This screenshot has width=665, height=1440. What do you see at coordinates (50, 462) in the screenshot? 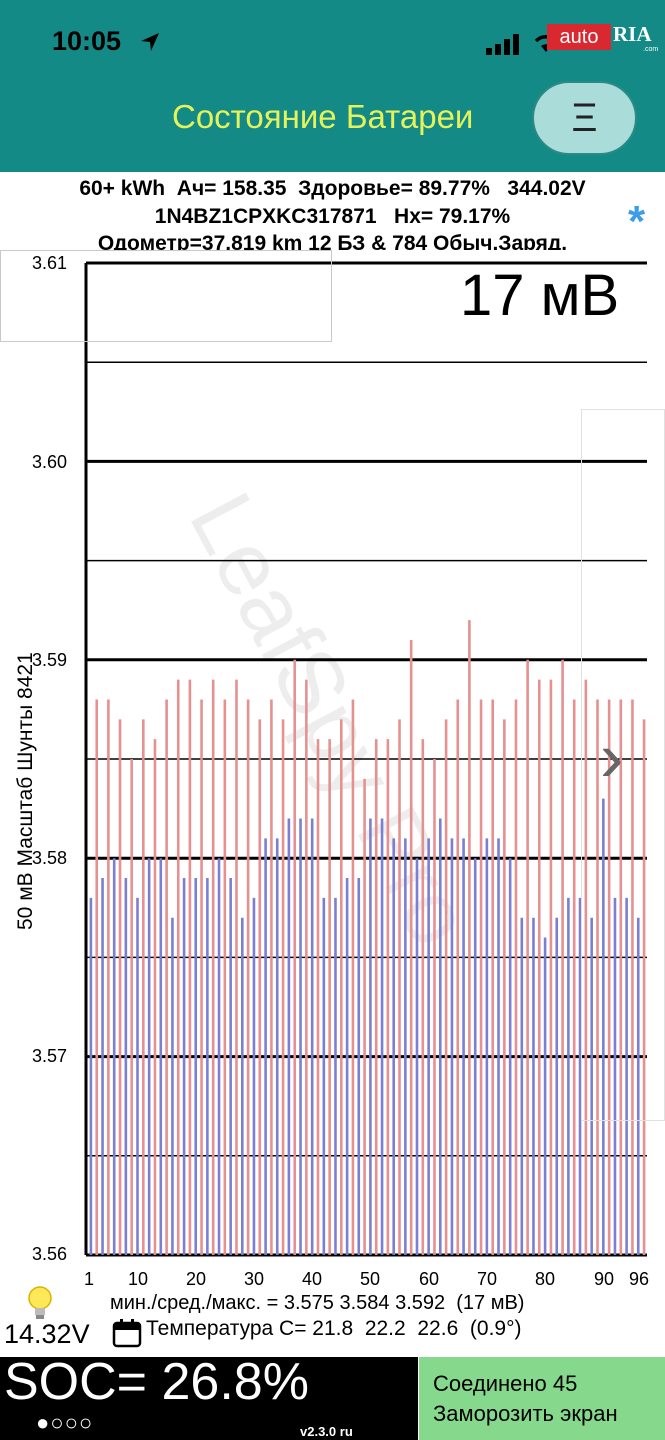
I see `y-tick-label: 3.60` at bounding box center [50, 462].